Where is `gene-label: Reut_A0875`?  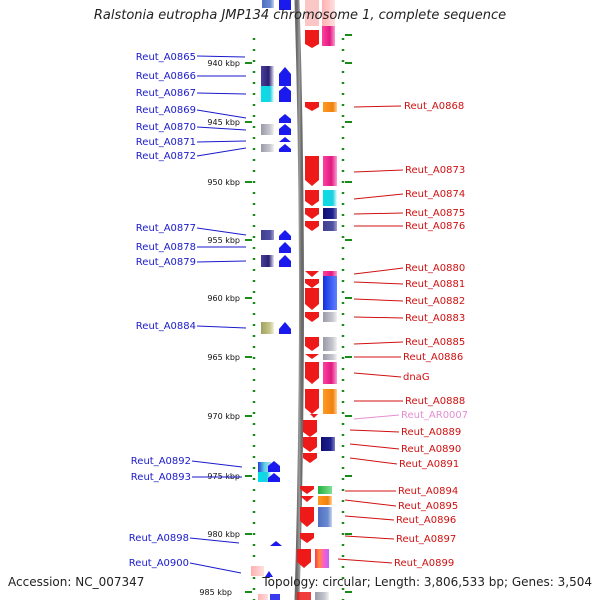
gene-label: Reut_A0875 is located at coordinates (435, 213).